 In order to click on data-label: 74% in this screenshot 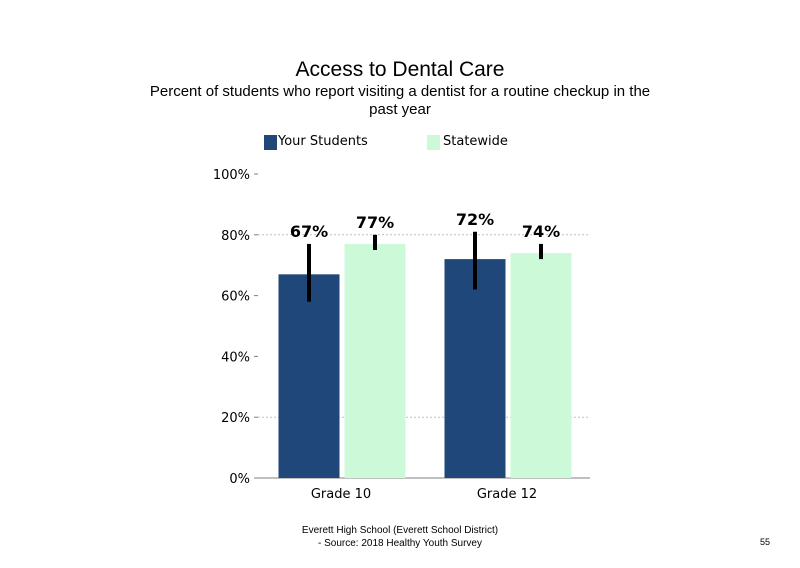, I will do `click(541, 231)`.